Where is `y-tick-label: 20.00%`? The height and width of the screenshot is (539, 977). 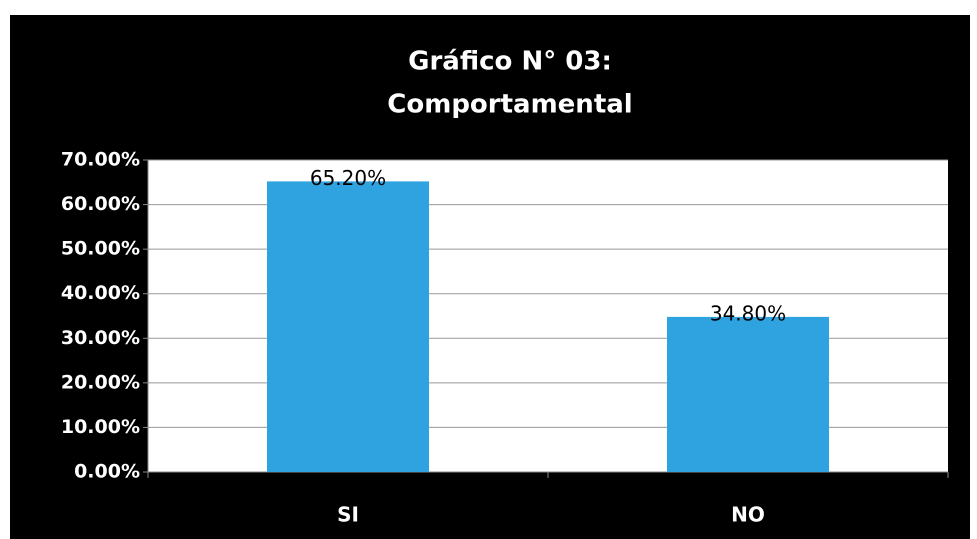
y-tick-label: 20.00% is located at coordinates (100, 382).